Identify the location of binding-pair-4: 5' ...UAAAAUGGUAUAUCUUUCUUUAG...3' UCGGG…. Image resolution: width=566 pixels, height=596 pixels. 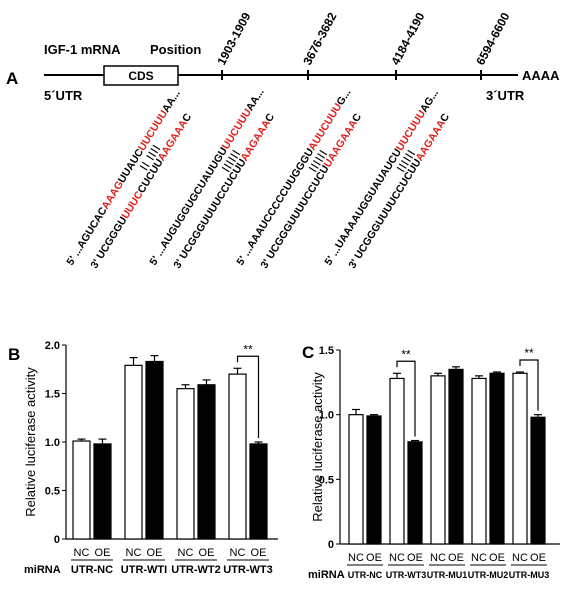
(387, 179).